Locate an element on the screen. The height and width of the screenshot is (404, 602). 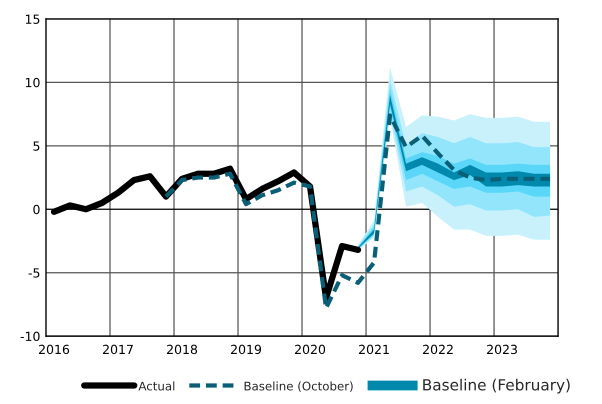
x-tick-label: 2019 is located at coordinates (246, 349).